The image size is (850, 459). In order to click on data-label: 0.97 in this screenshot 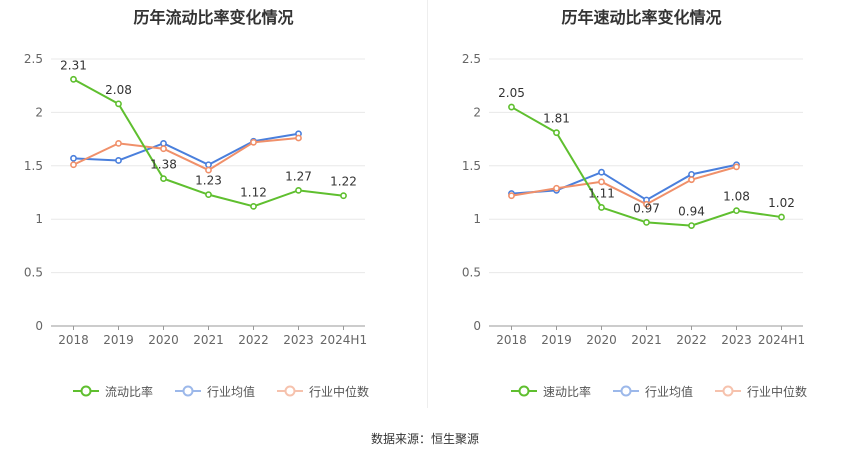, I will do `click(646, 208)`.